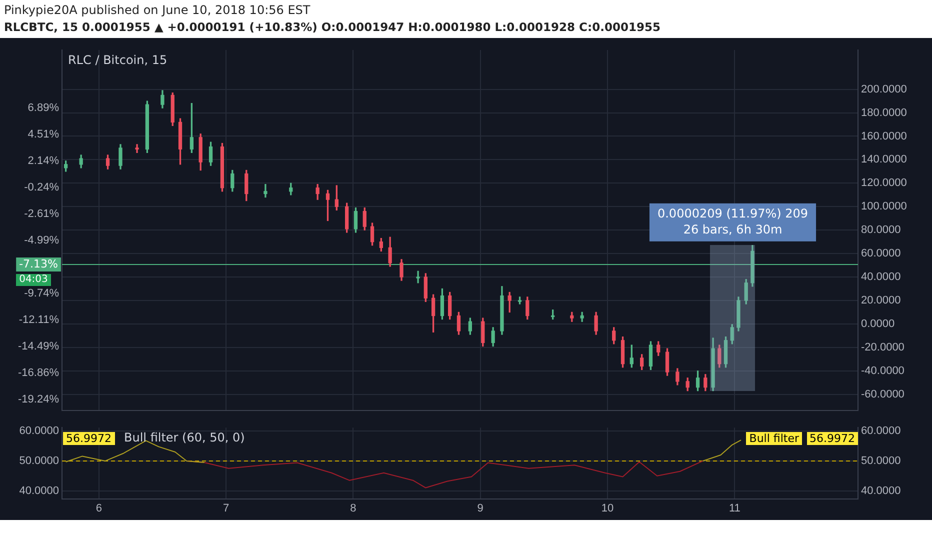  What do you see at coordinates (44, 161) in the screenshot?
I see `y2-tick-label: 2.14%` at bounding box center [44, 161].